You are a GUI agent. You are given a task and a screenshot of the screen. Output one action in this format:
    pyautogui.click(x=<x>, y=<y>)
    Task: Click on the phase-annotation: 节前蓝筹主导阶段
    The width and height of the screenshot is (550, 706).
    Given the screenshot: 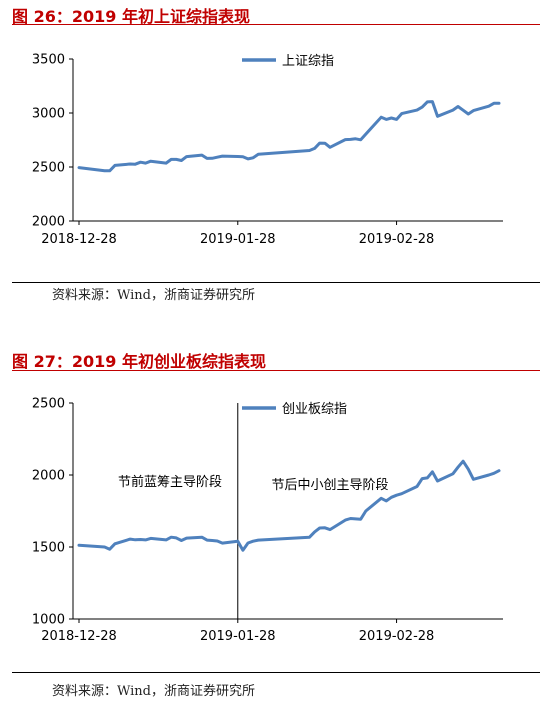 What is the action you would take?
    pyautogui.click(x=170, y=482)
    